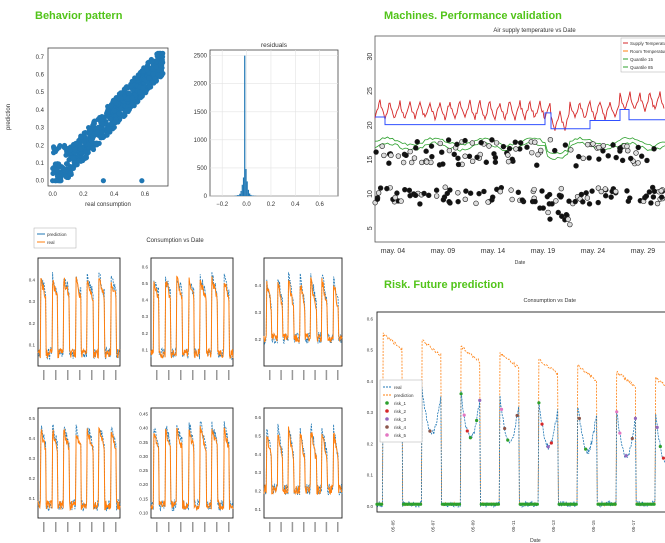 This screenshot has width=665, height=543. I want to click on air-y-tick: 20, so click(370, 125).